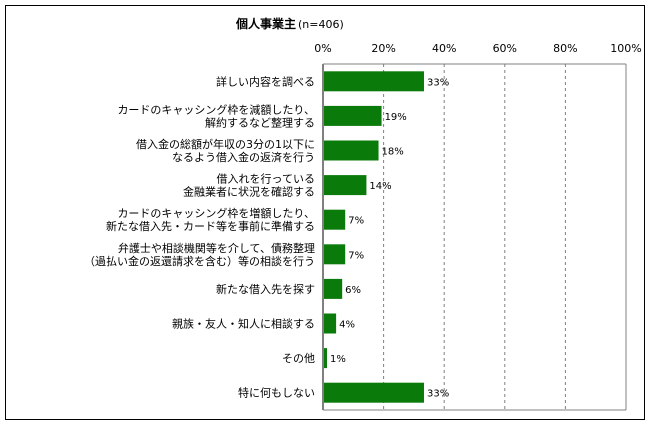 This screenshot has width=650, height=425. Describe the element at coordinates (243, 324) in the screenshot. I see `category-label: 親族・友人・知人に相談する` at that location.